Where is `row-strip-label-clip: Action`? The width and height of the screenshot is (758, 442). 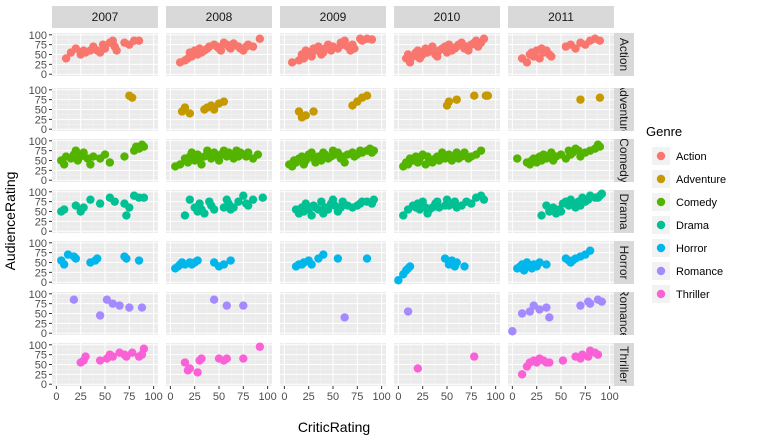 row-strip-label-clip: Action is located at coordinates (624, 54).